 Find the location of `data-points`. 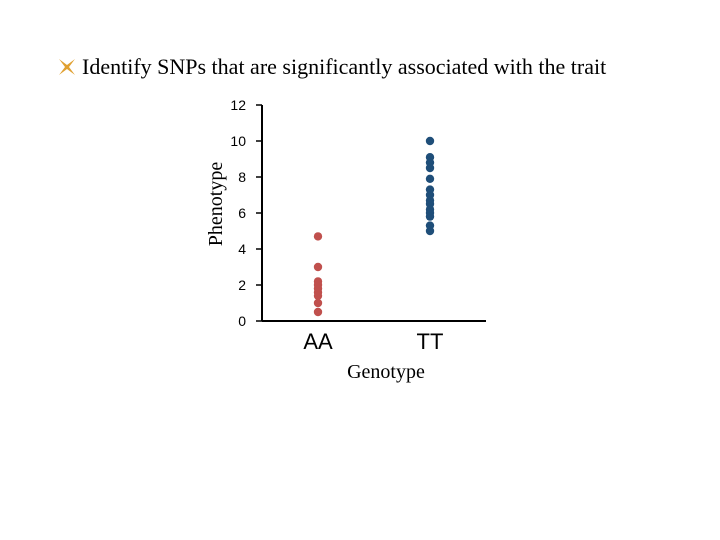

data-points is located at coordinates (374, 226).